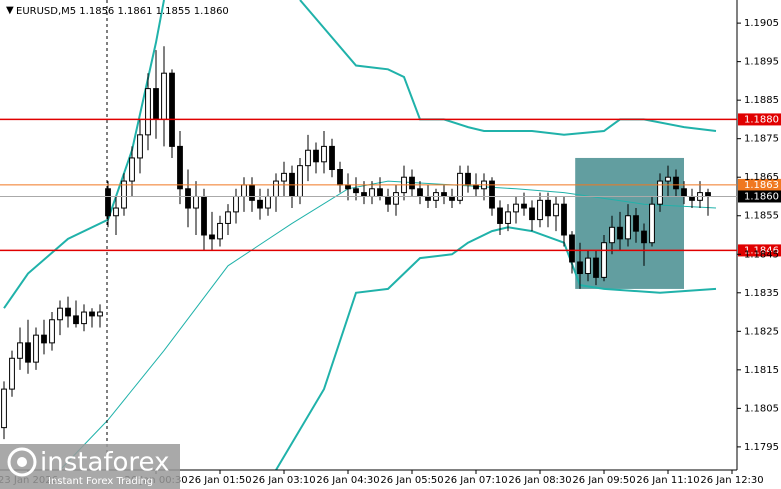 This screenshot has height=489, width=781. Describe the element at coordinates (761, 177) in the screenshot. I see `y-tick-label: 1.1865` at that location.